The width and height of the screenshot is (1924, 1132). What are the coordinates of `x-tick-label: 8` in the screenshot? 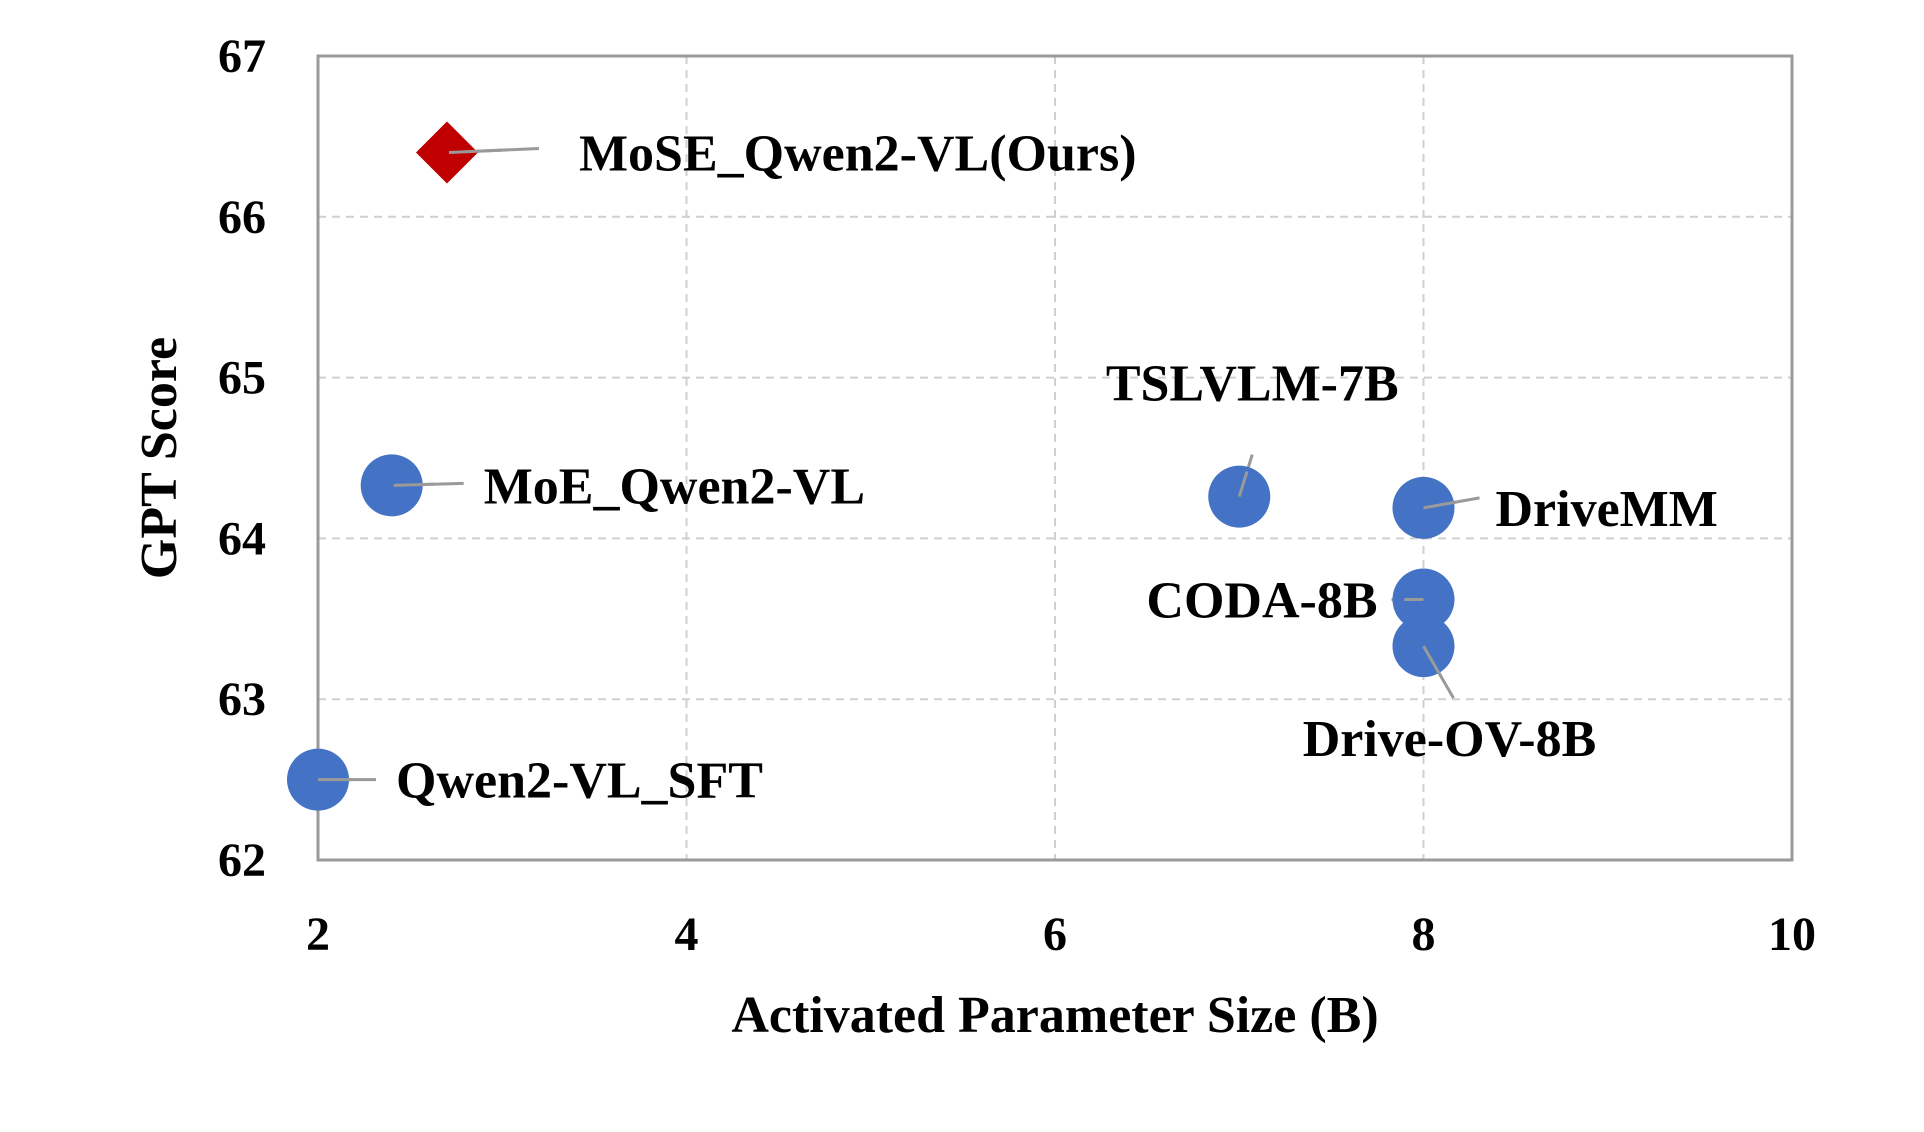 It's located at (1424, 934).